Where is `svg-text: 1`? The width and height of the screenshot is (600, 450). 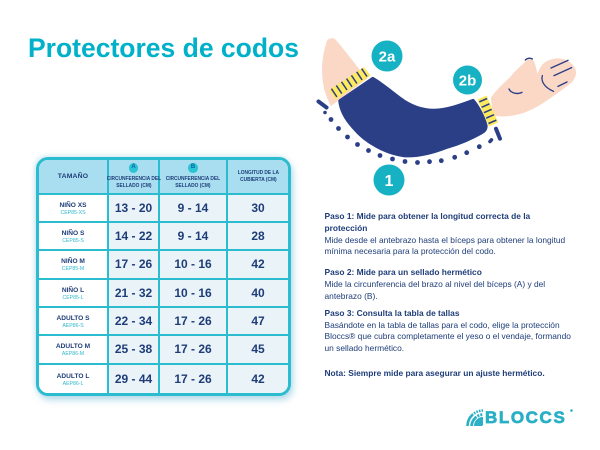
svg-text: 1 is located at coordinates (389, 181).